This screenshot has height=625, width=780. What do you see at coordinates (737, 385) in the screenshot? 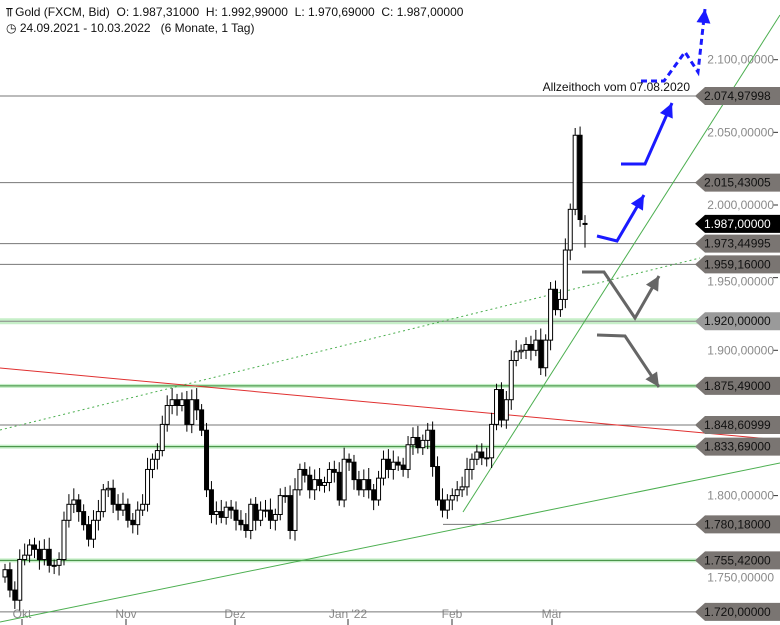
I see `level-price-tag: 1.875,49000` at bounding box center [737, 385].